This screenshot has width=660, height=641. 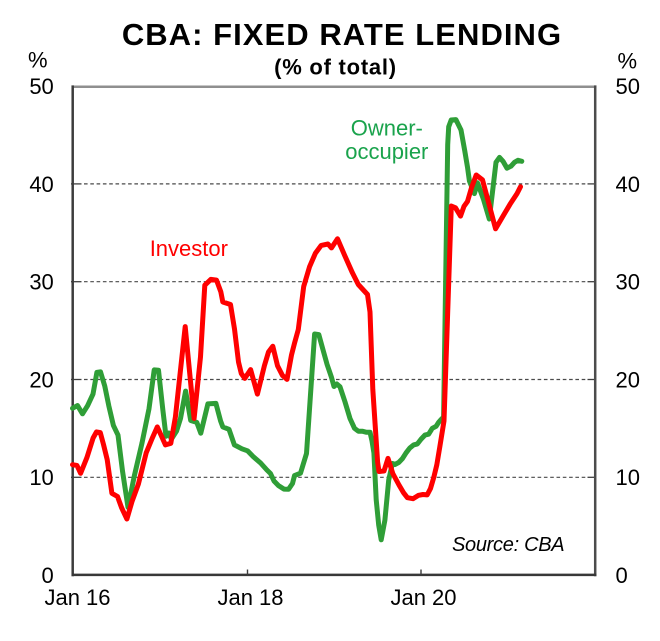 I want to click on svg-text: Owner-, so click(x=387, y=128).